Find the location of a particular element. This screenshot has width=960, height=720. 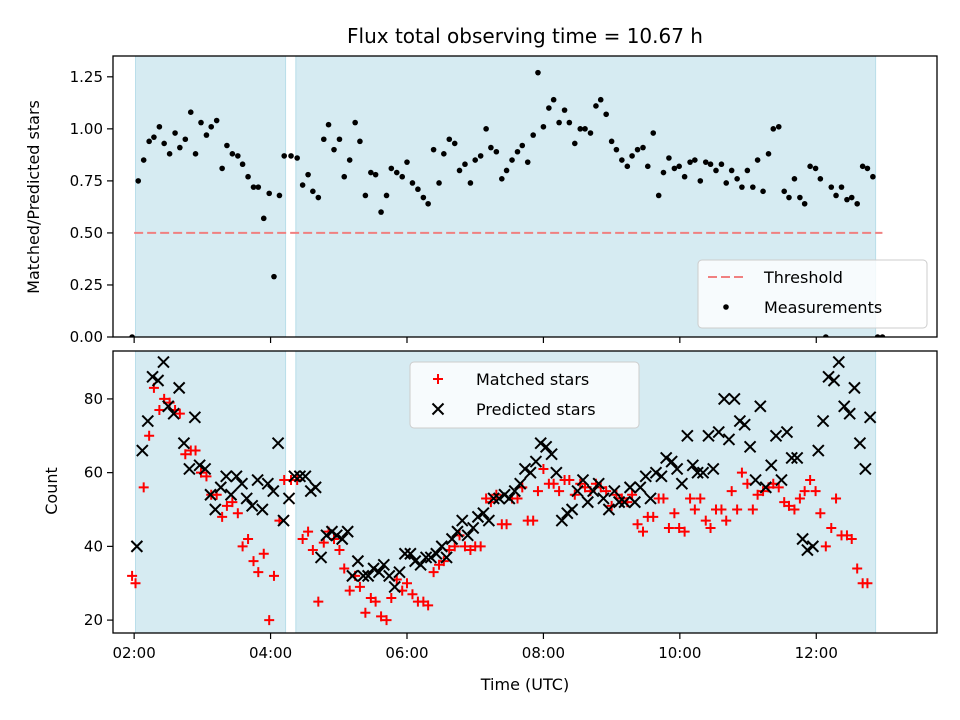

legend-box is located at coordinates (812, 294).